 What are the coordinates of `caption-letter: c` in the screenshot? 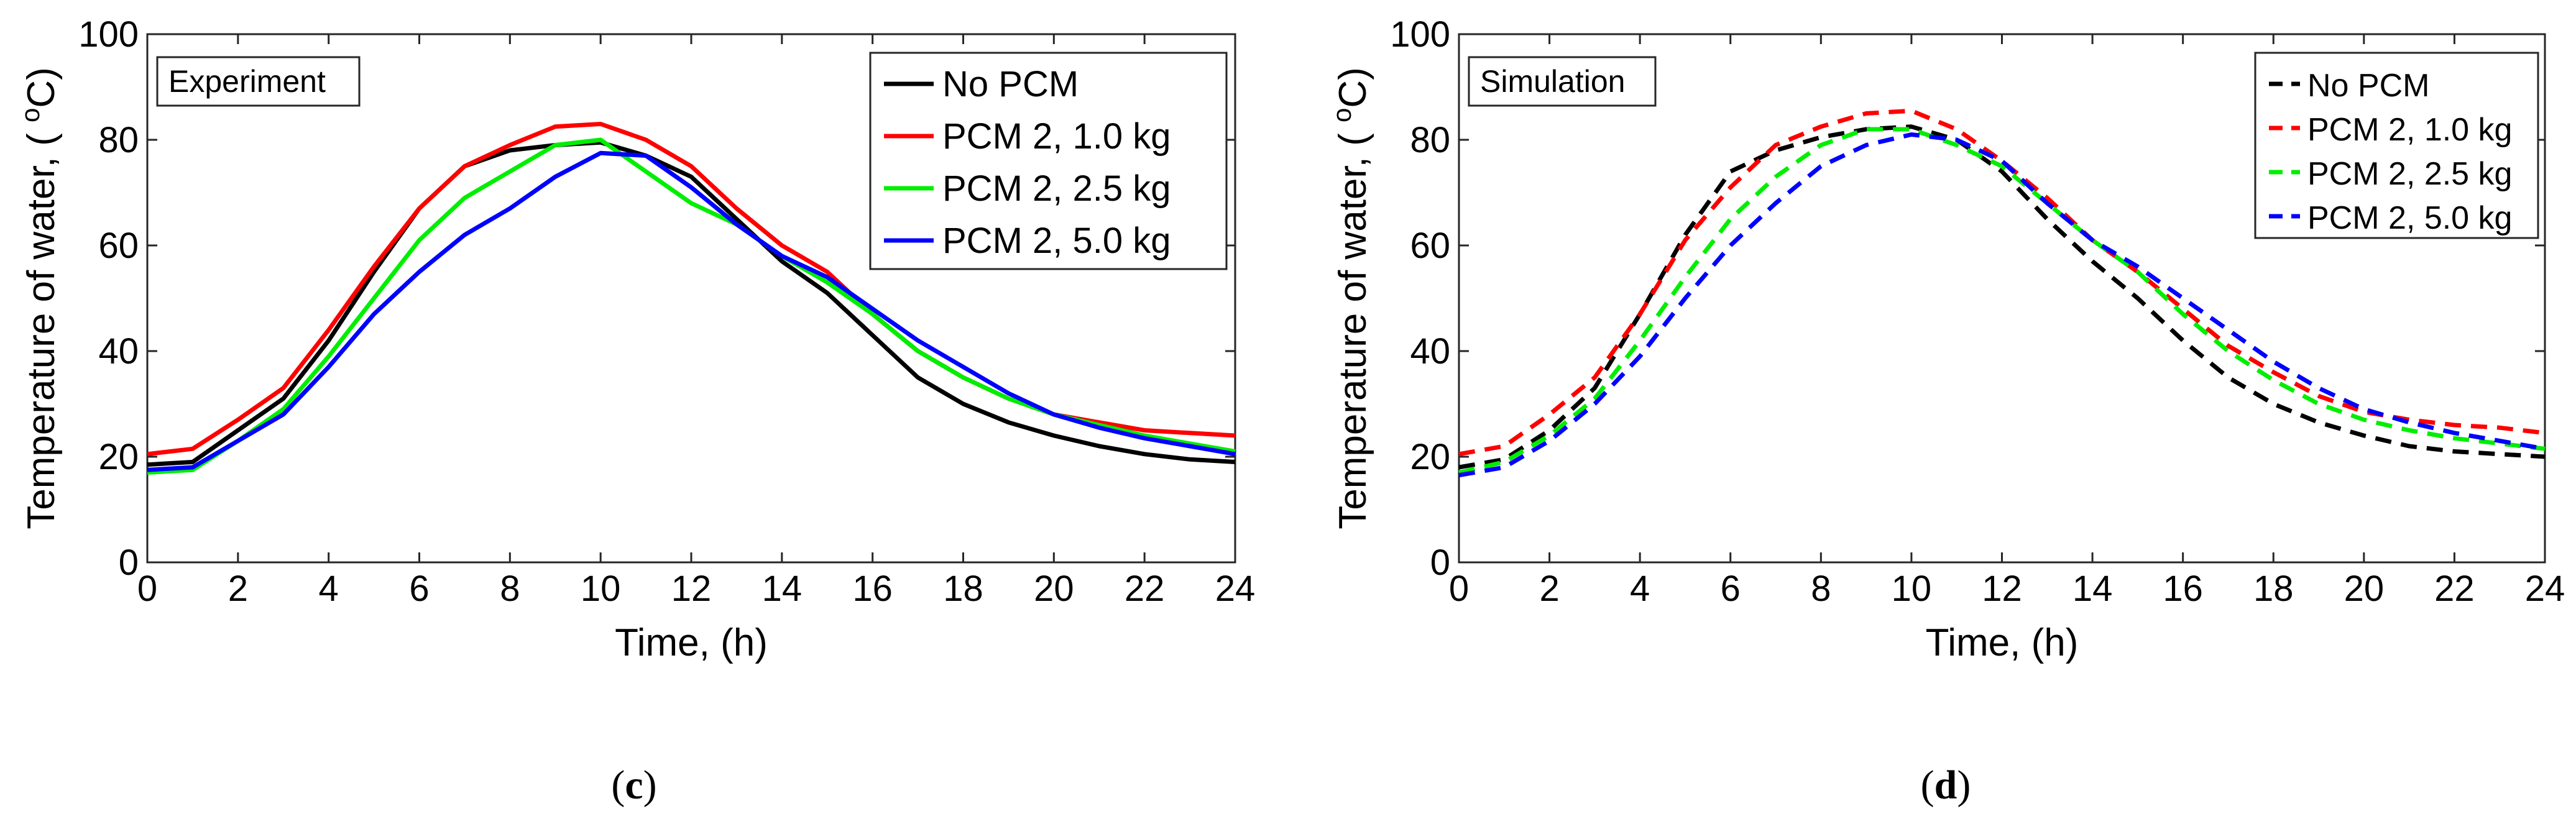 It's located at (634, 785).